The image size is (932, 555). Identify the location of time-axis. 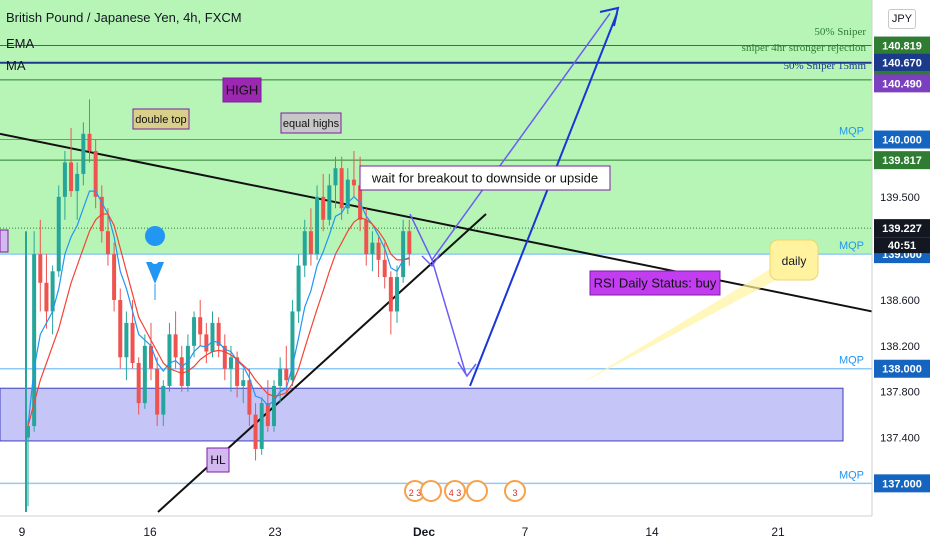
(436, 533).